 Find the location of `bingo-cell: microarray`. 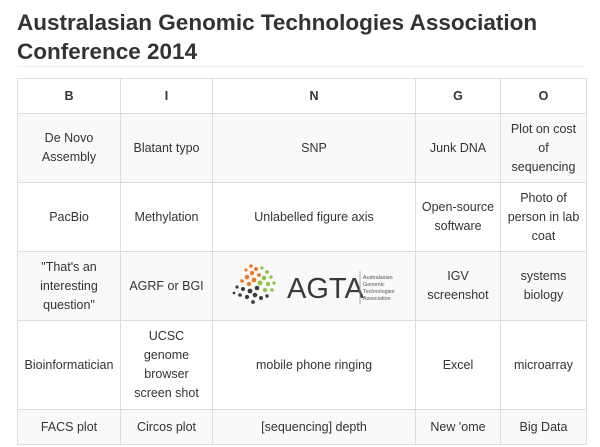

bingo-cell: microarray is located at coordinates (543, 365).